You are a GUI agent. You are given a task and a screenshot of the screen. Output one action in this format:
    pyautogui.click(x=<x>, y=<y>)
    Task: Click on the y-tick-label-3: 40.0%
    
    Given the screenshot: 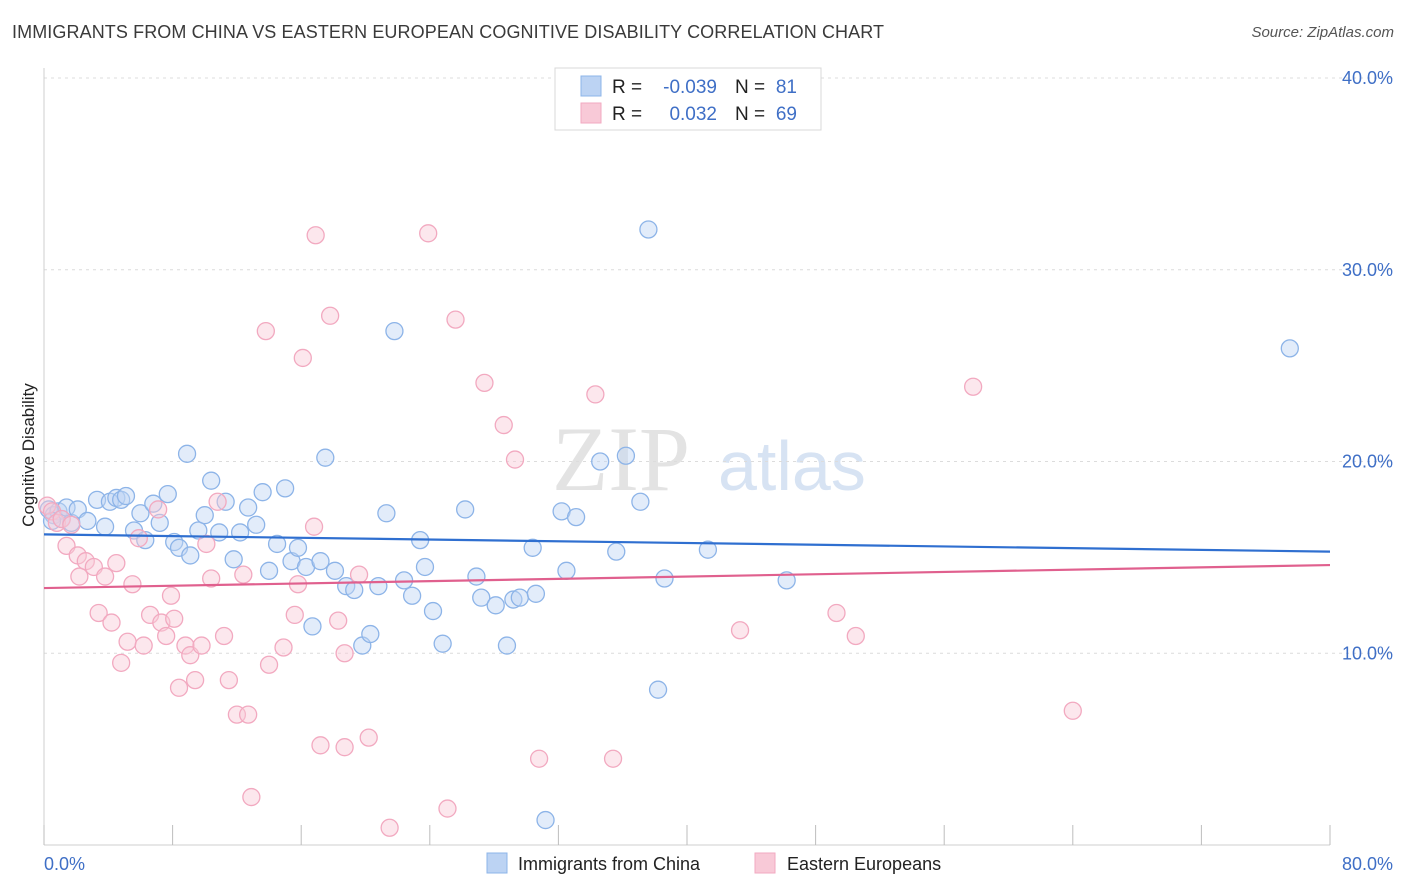 What is the action you would take?
    pyautogui.click(x=1367, y=78)
    